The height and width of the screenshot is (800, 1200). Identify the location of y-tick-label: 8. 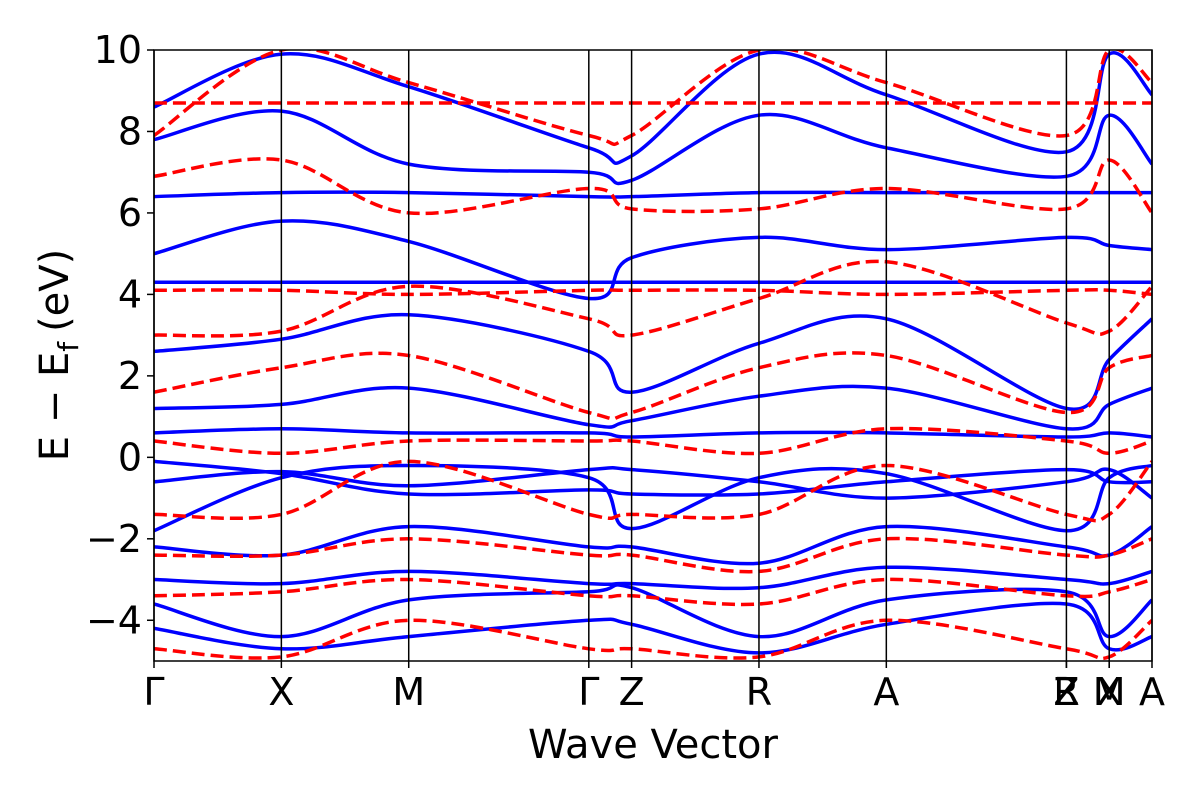
(130, 131).